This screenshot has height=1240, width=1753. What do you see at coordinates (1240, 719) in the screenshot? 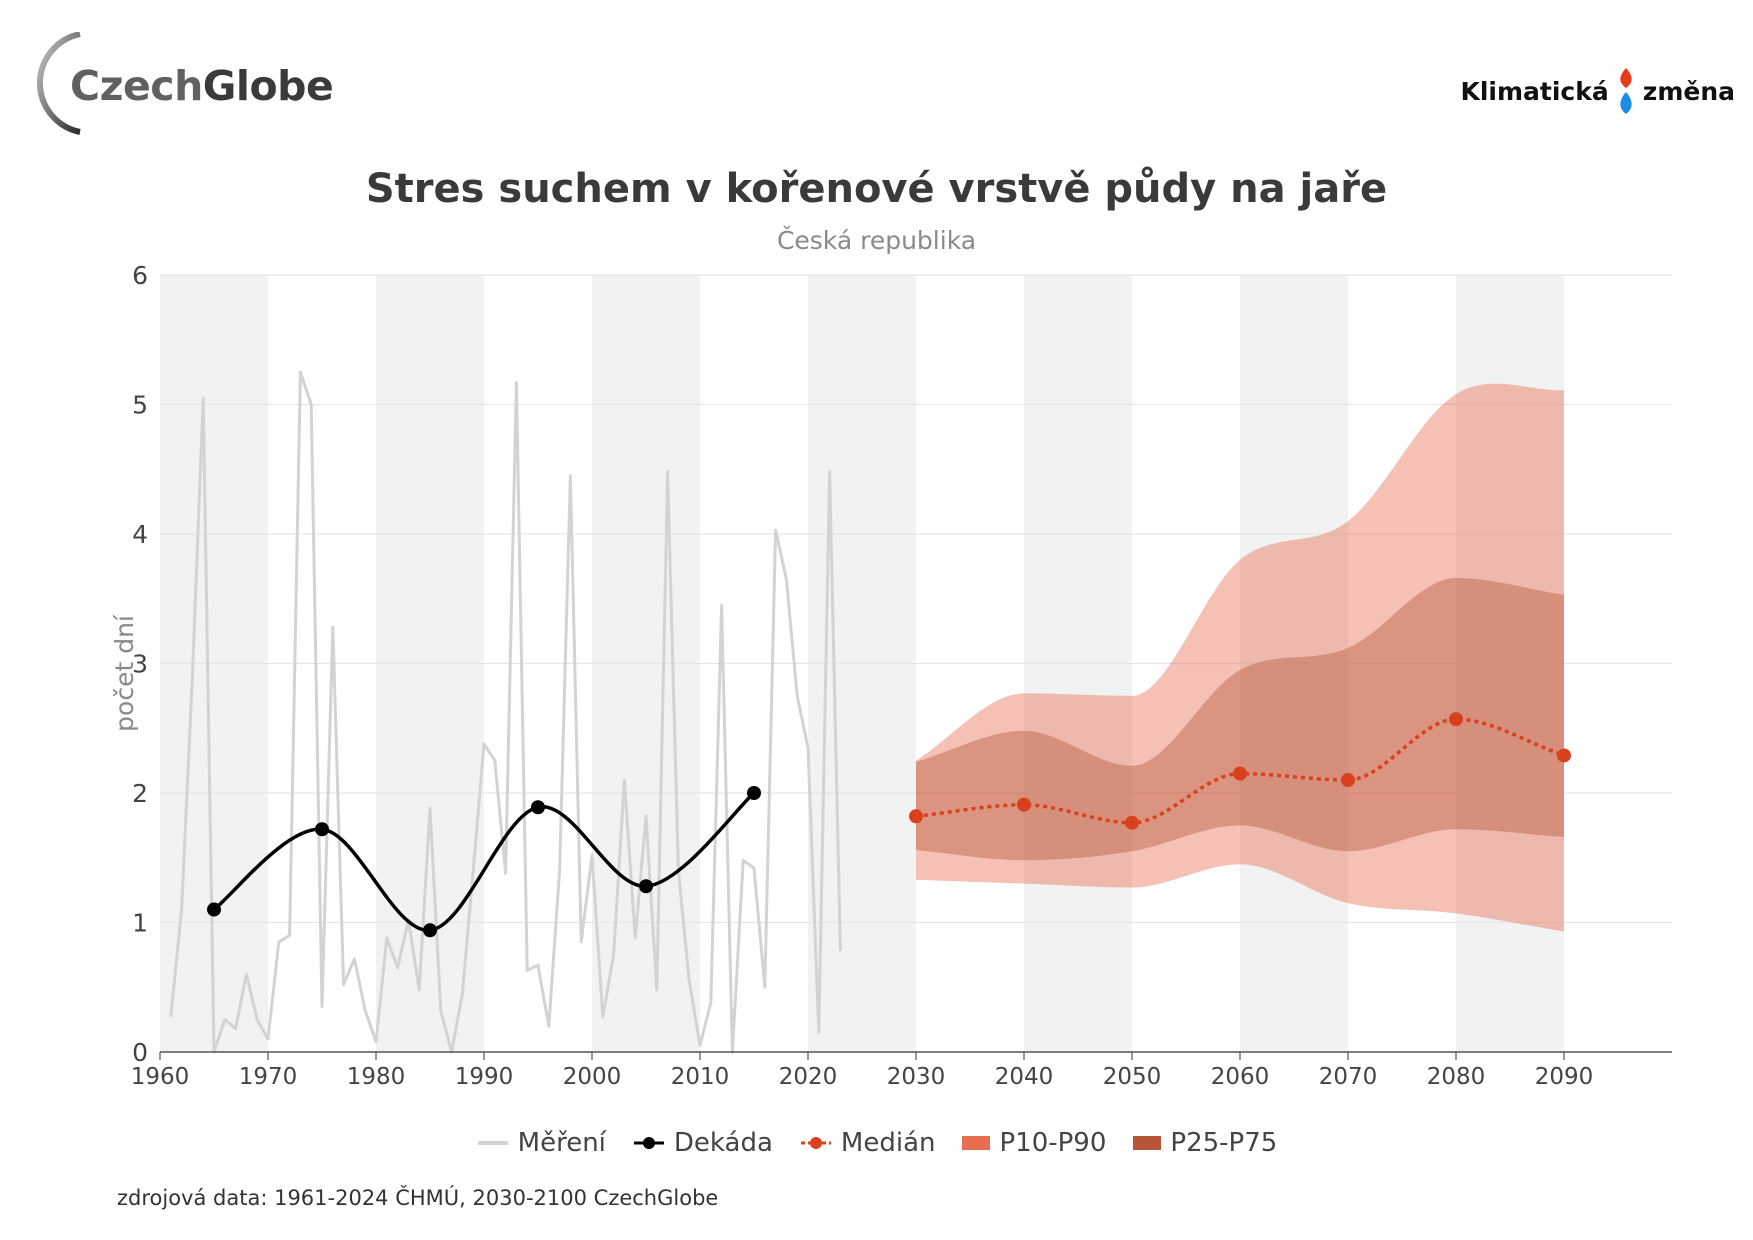
I see `area-p25-p75` at bounding box center [1240, 719].